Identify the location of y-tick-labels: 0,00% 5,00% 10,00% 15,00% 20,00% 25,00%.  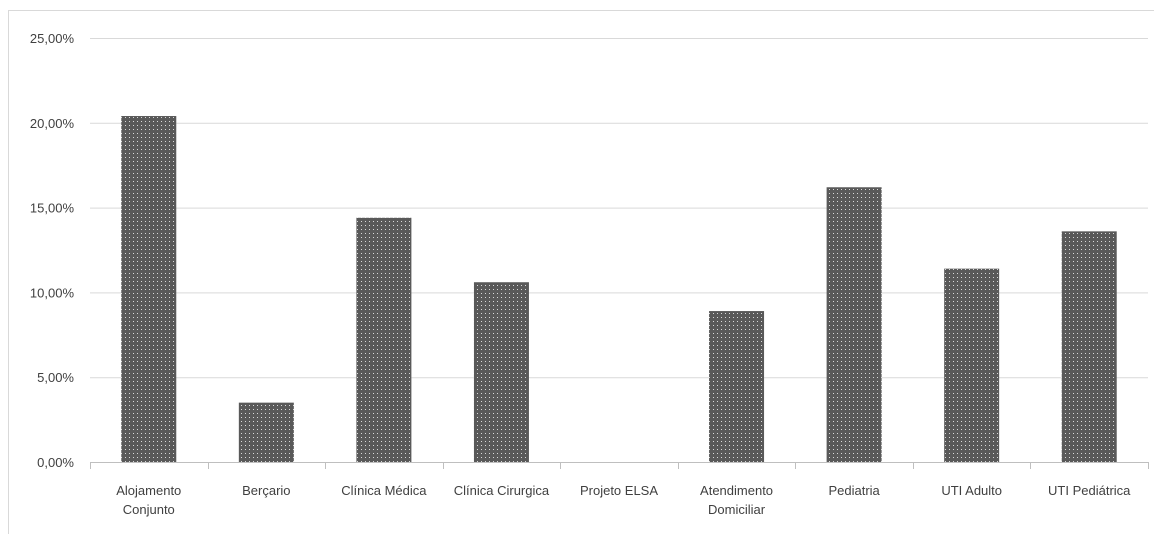
(52, 250).